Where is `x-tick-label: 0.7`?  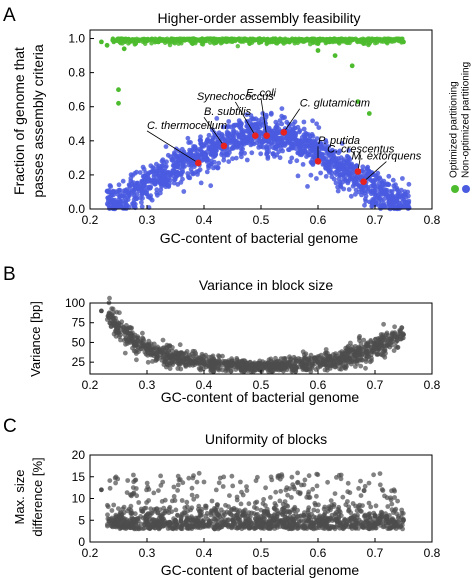
x-tick-label: 0.7 is located at coordinates (375, 220).